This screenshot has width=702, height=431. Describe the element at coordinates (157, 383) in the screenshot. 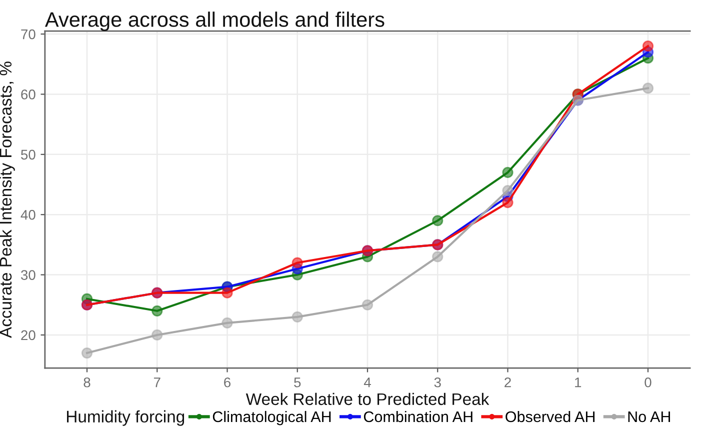

I see `x-tick-label: 7` at that location.